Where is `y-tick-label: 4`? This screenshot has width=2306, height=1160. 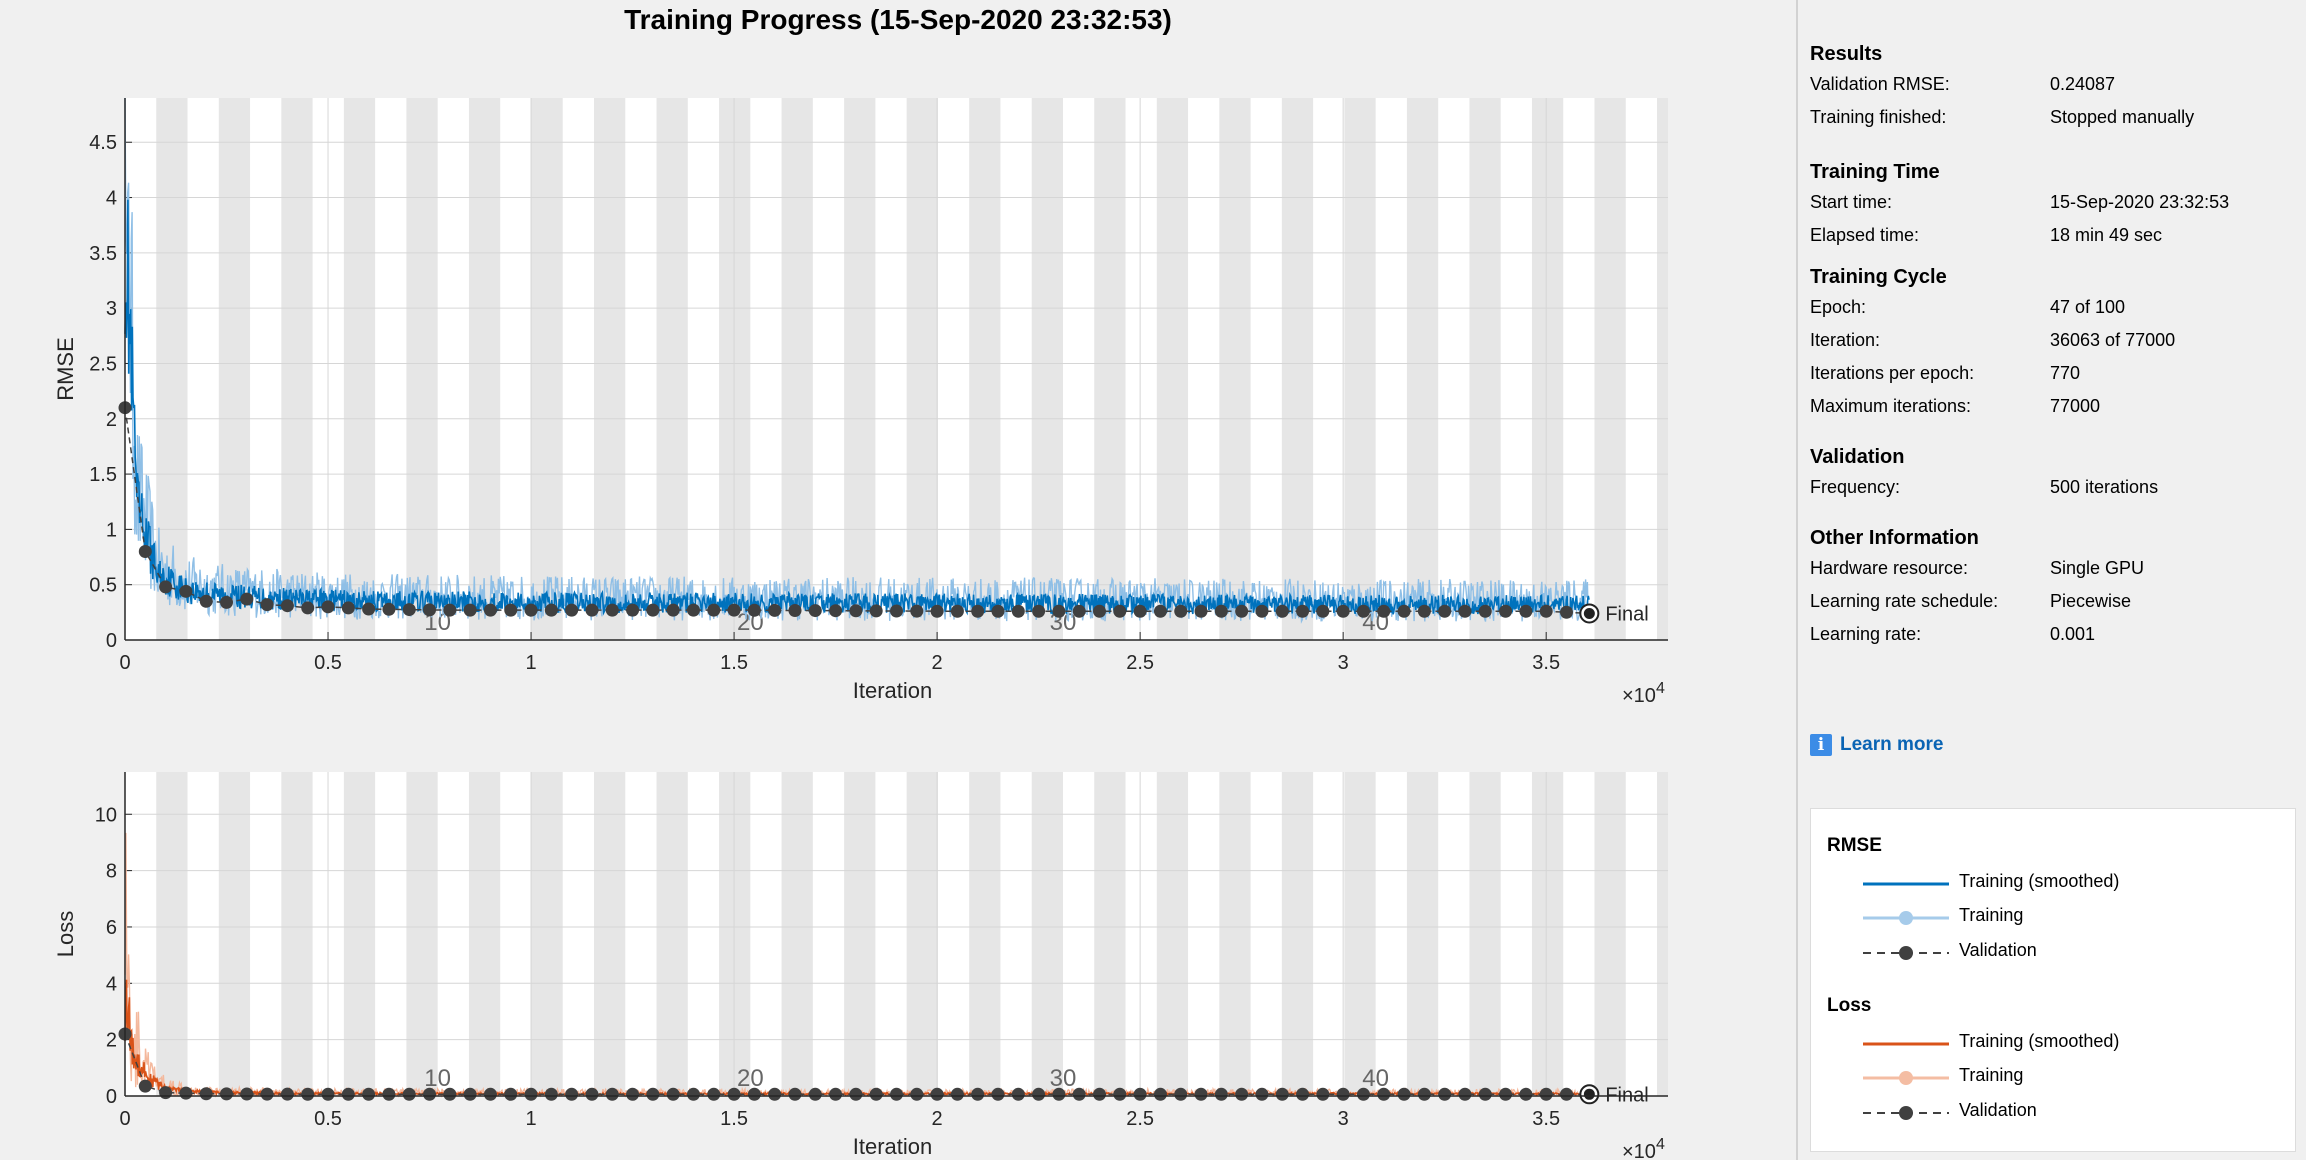
y-tick-label: 4 is located at coordinates (111, 984).